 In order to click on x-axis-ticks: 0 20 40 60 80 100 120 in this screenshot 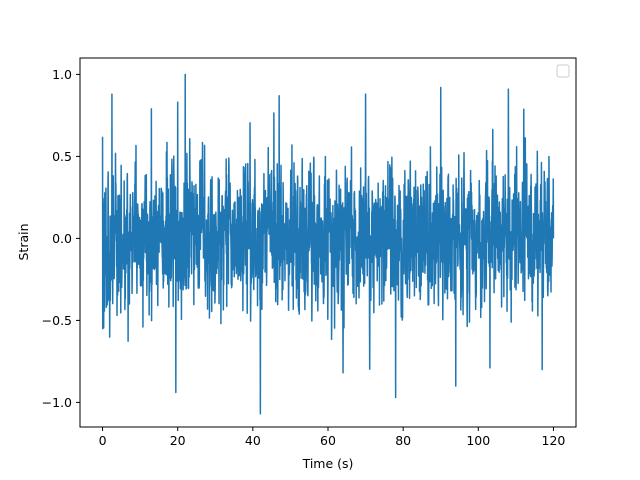, I will do `click(332, 437)`.